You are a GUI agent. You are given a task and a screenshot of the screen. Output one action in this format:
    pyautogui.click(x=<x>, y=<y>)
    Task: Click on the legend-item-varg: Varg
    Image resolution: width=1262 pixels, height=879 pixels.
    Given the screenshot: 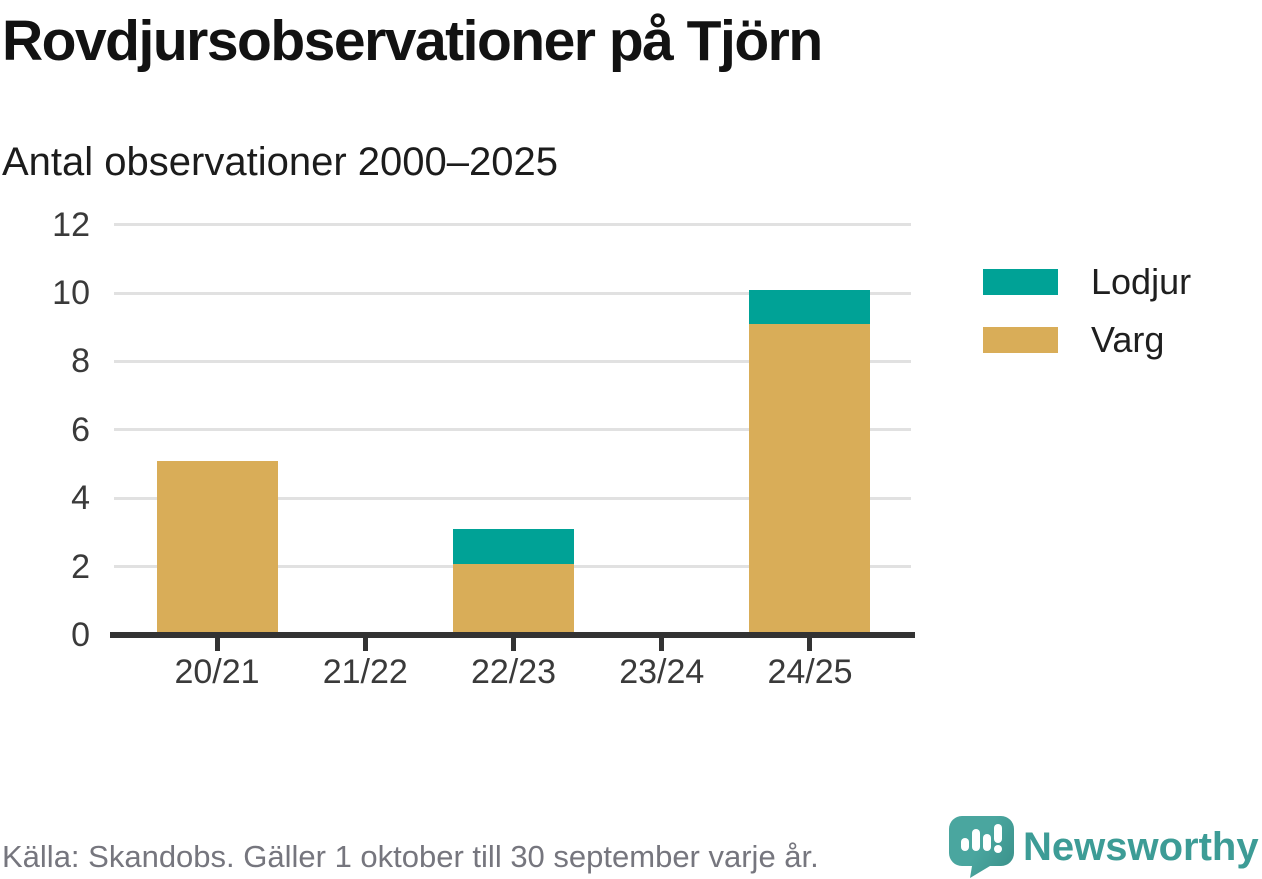 What is the action you would take?
    pyautogui.click(x=1087, y=340)
    